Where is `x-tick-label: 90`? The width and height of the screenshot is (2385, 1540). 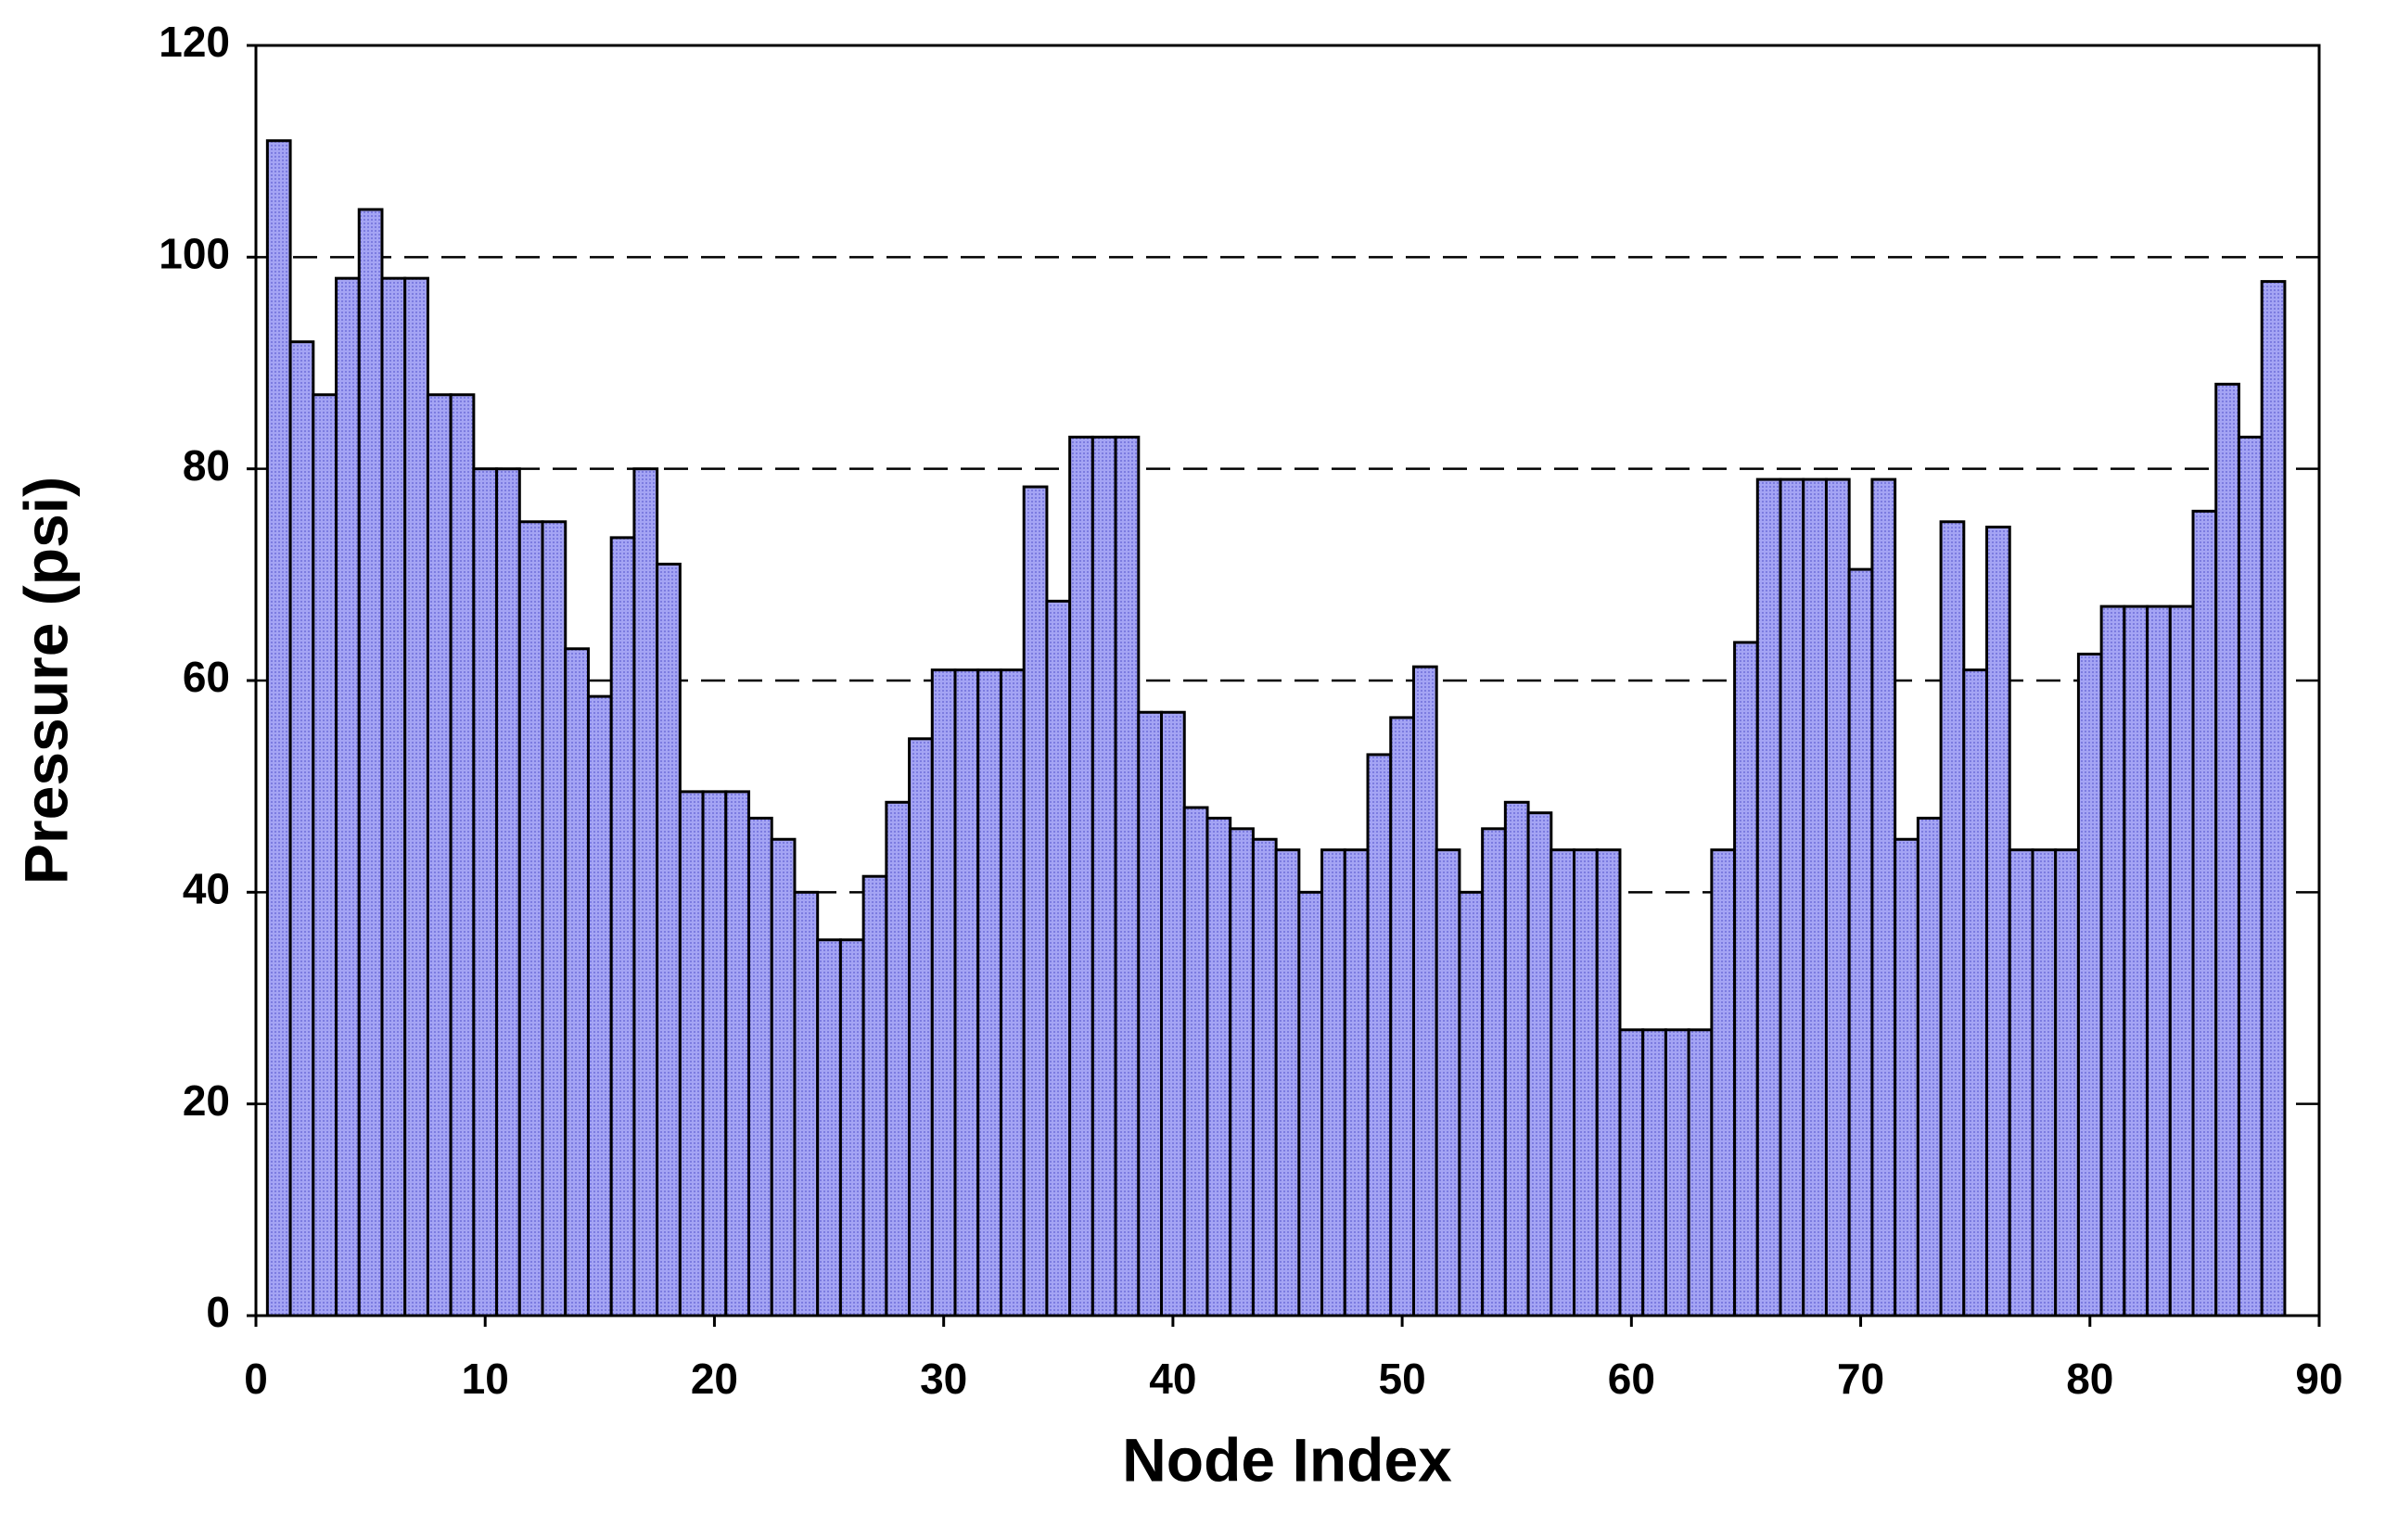 x-tick-label: 90 is located at coordinates (2318, 1379).